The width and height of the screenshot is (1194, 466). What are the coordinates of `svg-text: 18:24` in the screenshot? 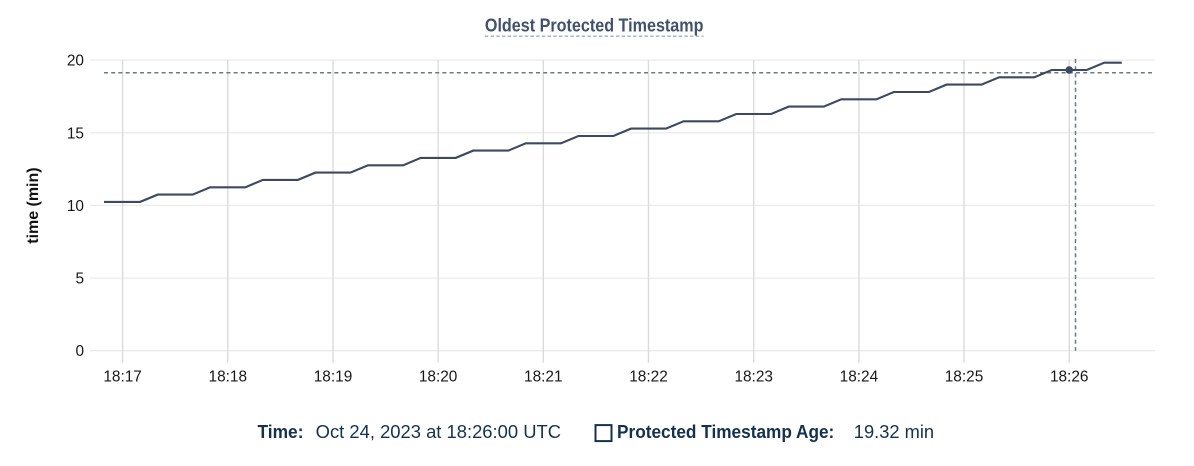 It's located at (859, 377).